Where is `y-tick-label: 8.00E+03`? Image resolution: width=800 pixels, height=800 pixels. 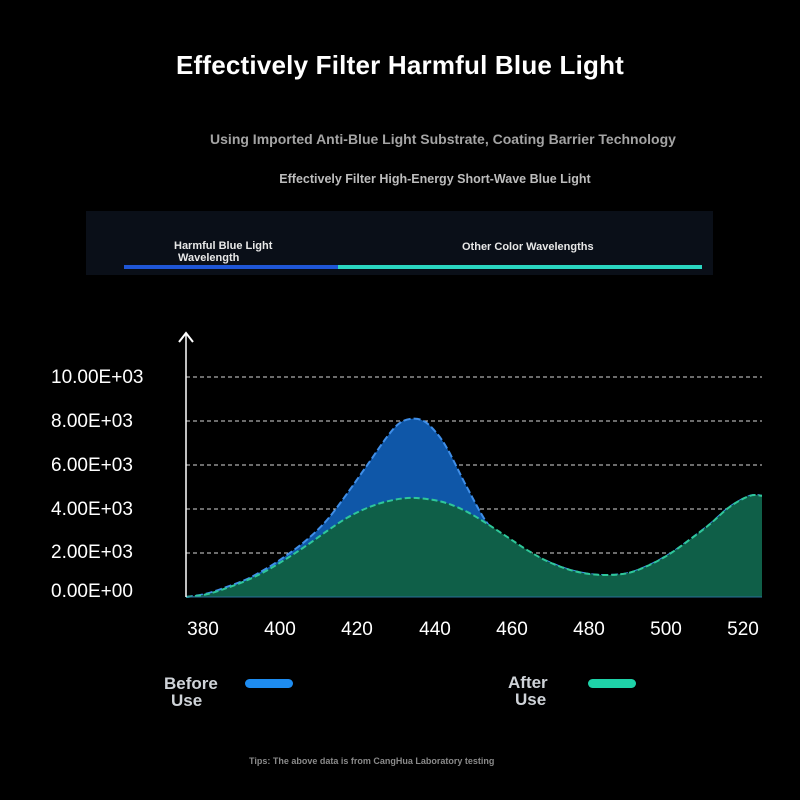 y-tick-label: 8.00E+03 is located at coordinates (92, 421).